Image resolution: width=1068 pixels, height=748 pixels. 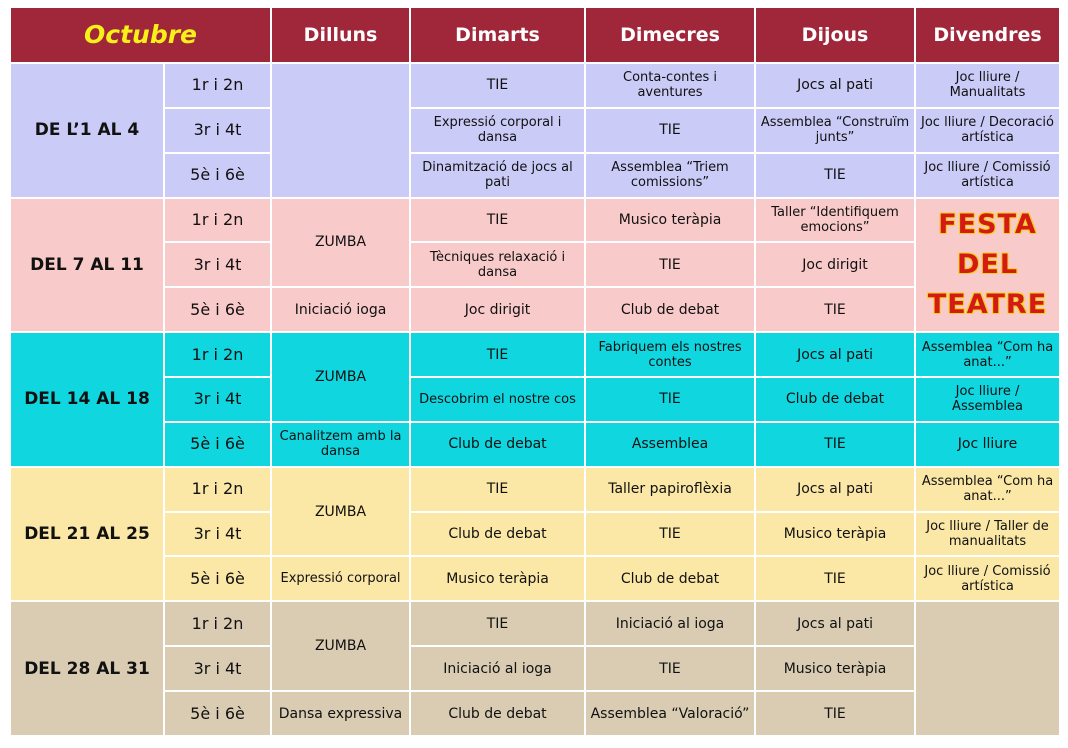 I want to click on activity-cell: Iniciació ioga, so click(x=341, y=310).